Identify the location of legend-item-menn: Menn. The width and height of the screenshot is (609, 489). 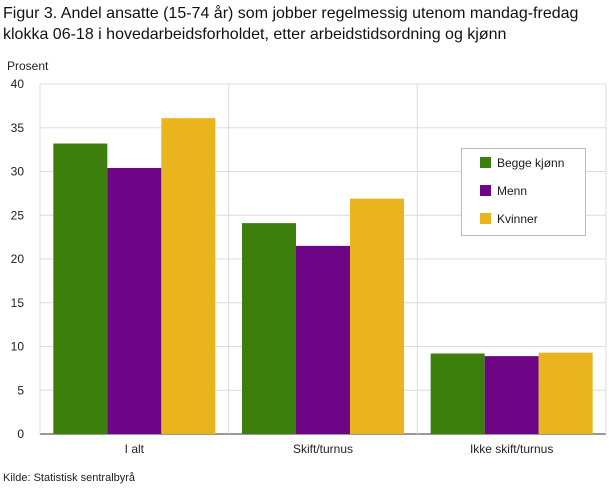
(503, 191).